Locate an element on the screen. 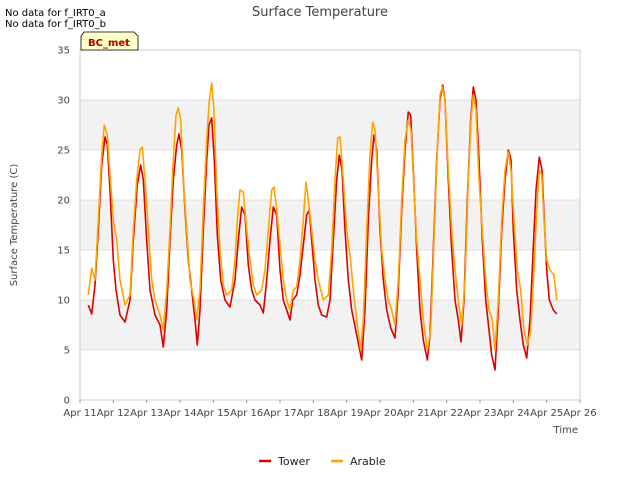 The height and width of the screenshot is (480, 640). bc-met-badge: BC_met is located at coordinates (109, 41).